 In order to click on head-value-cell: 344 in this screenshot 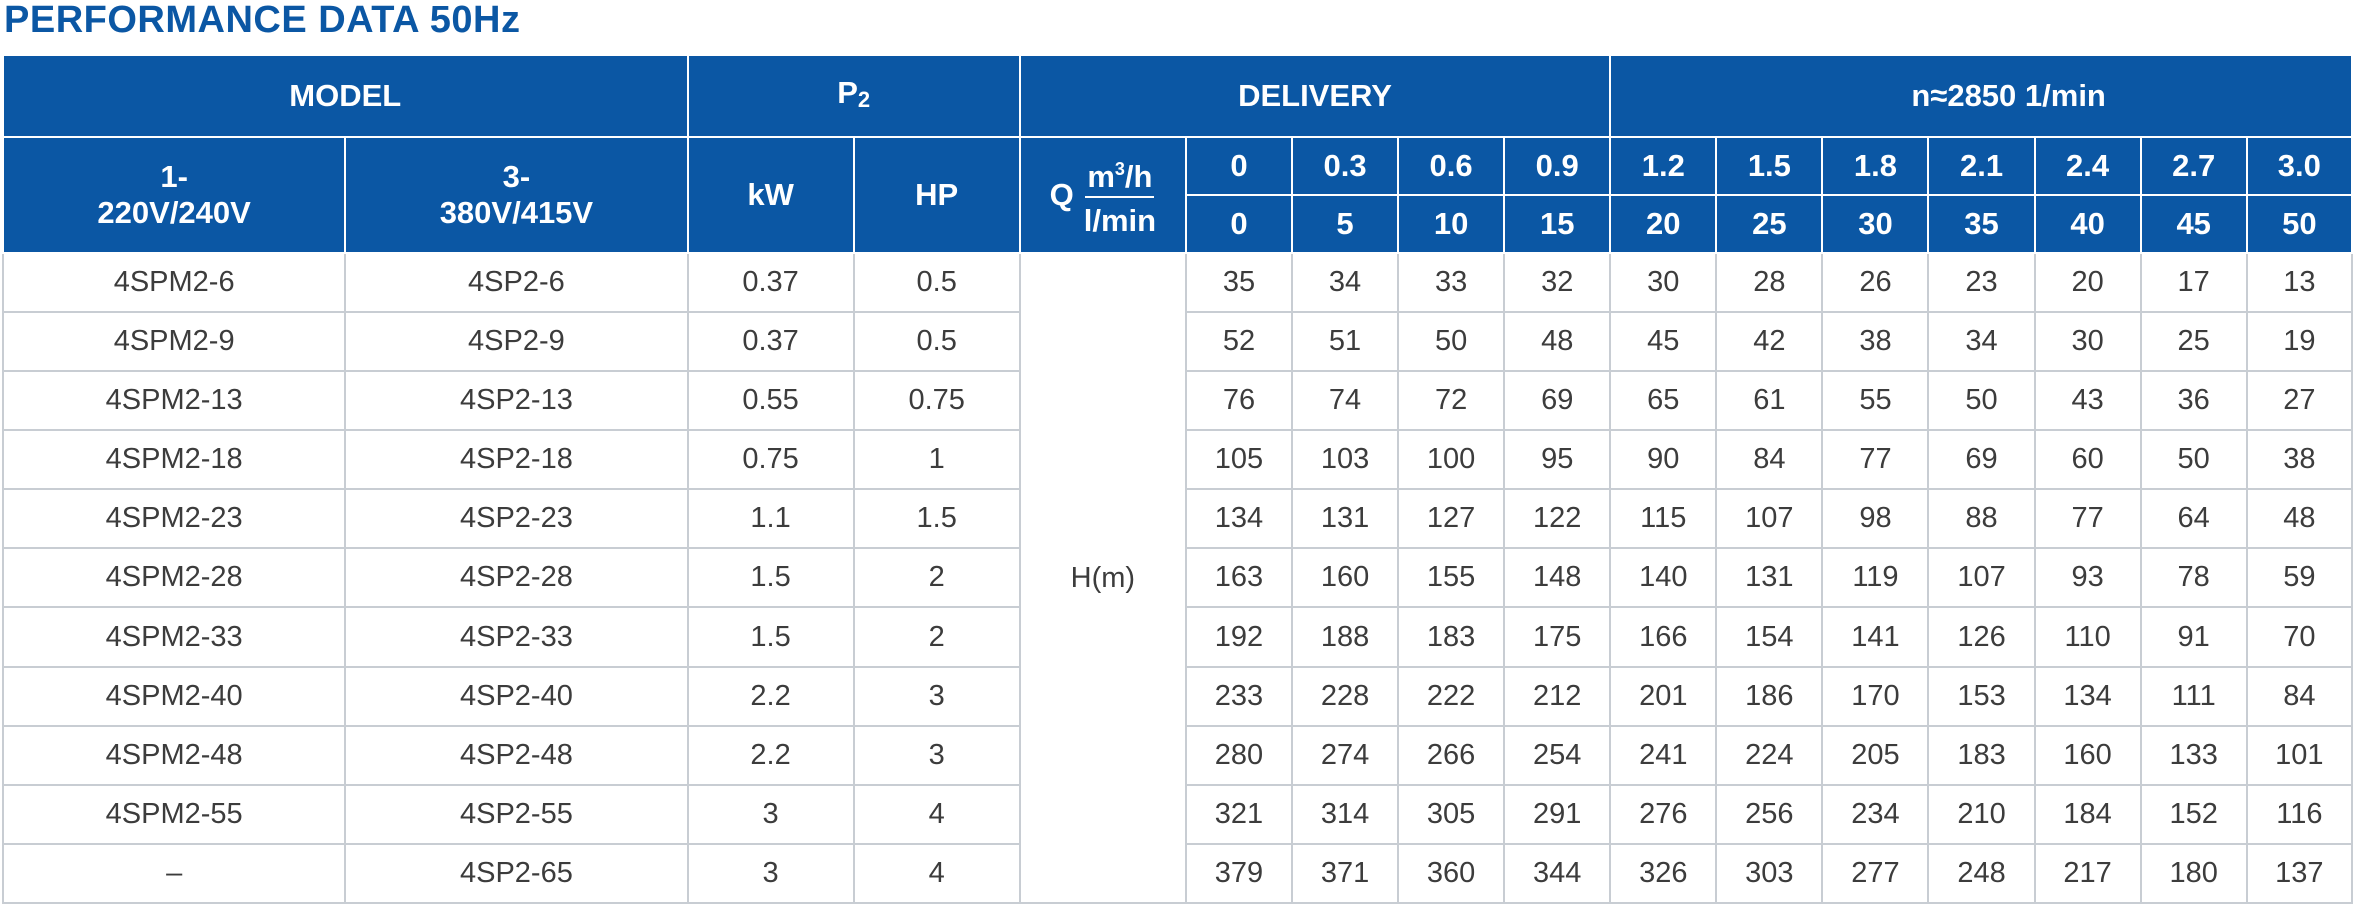, I will do `click(1557, 873)`.